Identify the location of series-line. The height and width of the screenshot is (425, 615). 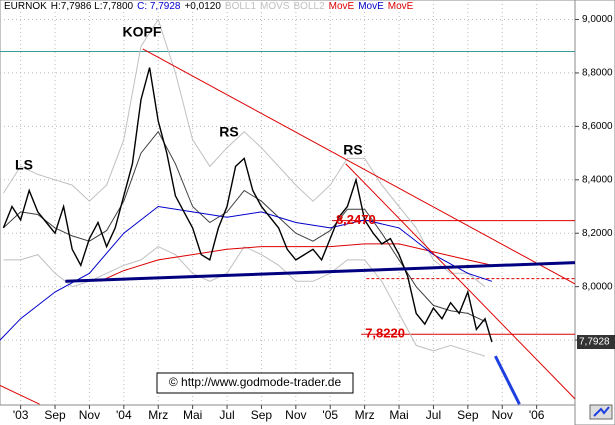
(296, 262).